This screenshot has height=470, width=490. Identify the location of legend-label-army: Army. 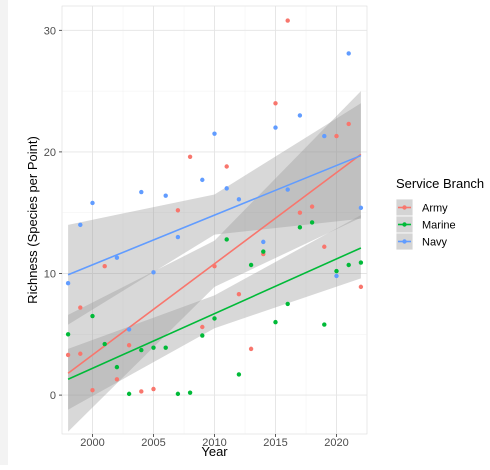
(435, 209).